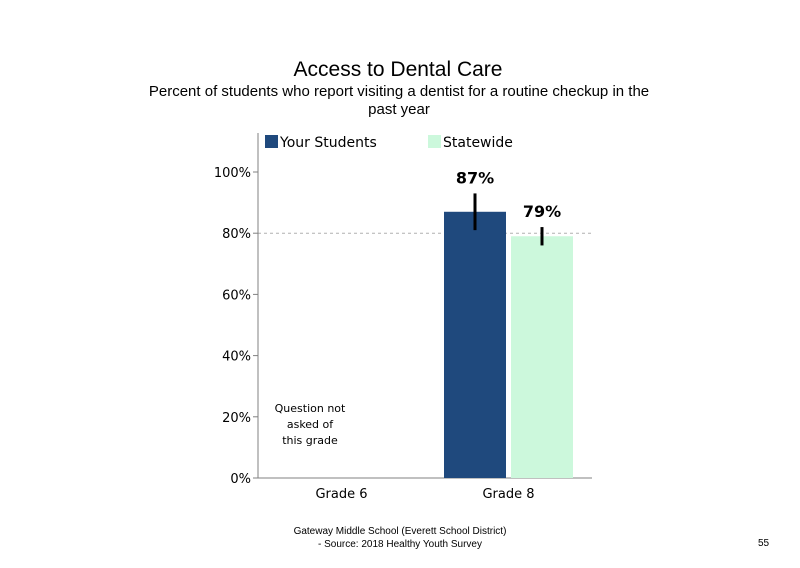 The image size is (800, 568). What do you see at coordinates (240, 479) in the screenshot?
I see `y-tick-label: 0%` at bounding box center [240, 479].